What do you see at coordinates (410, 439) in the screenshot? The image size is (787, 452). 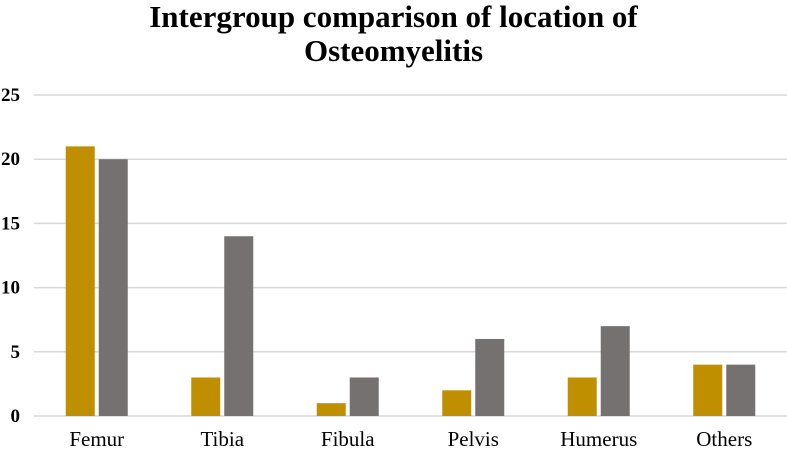 I see `x-axis-tick-labels: Femur Tibia Fibula Pelvis Humerus Others` at bounding box center [410, 439].